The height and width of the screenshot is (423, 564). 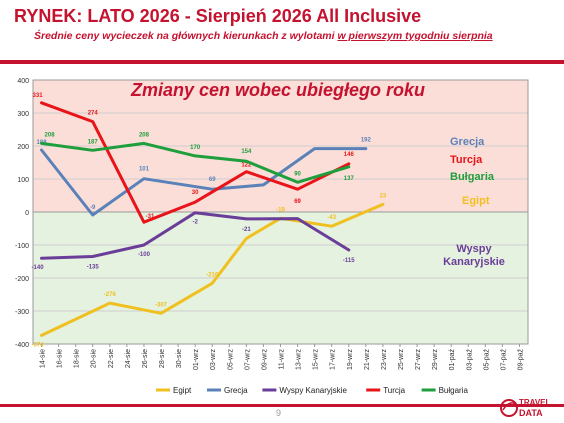 I want to click on x-tick-label: 29-wrz, so click(x=435, y=360).